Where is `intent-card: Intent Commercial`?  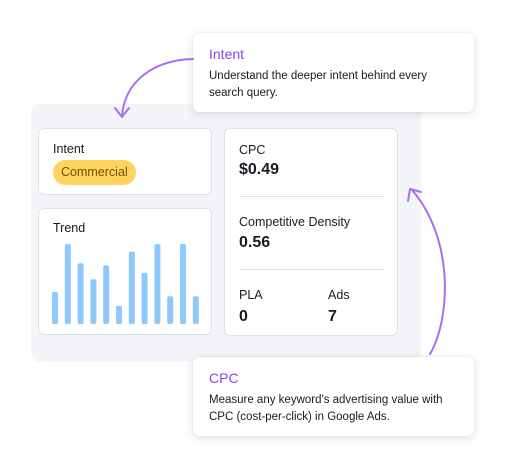
intent-card: Intent Commercial is located at coordinates (125, 161).